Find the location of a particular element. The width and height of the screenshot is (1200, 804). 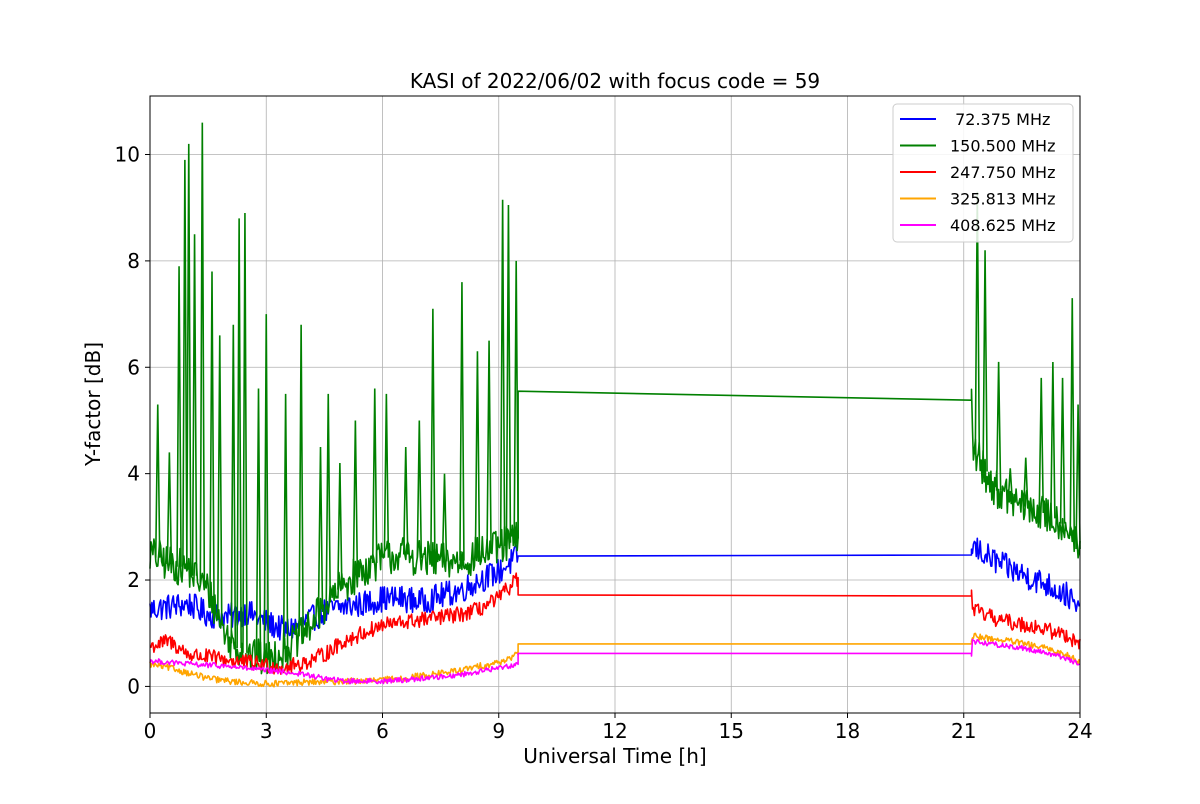

x-tick-label: 0 is located at coordinates (150, 731).